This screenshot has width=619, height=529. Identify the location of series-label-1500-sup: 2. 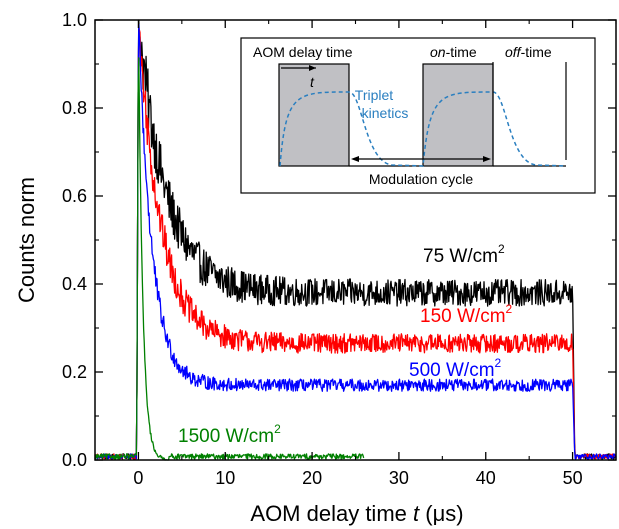
(277, 429).